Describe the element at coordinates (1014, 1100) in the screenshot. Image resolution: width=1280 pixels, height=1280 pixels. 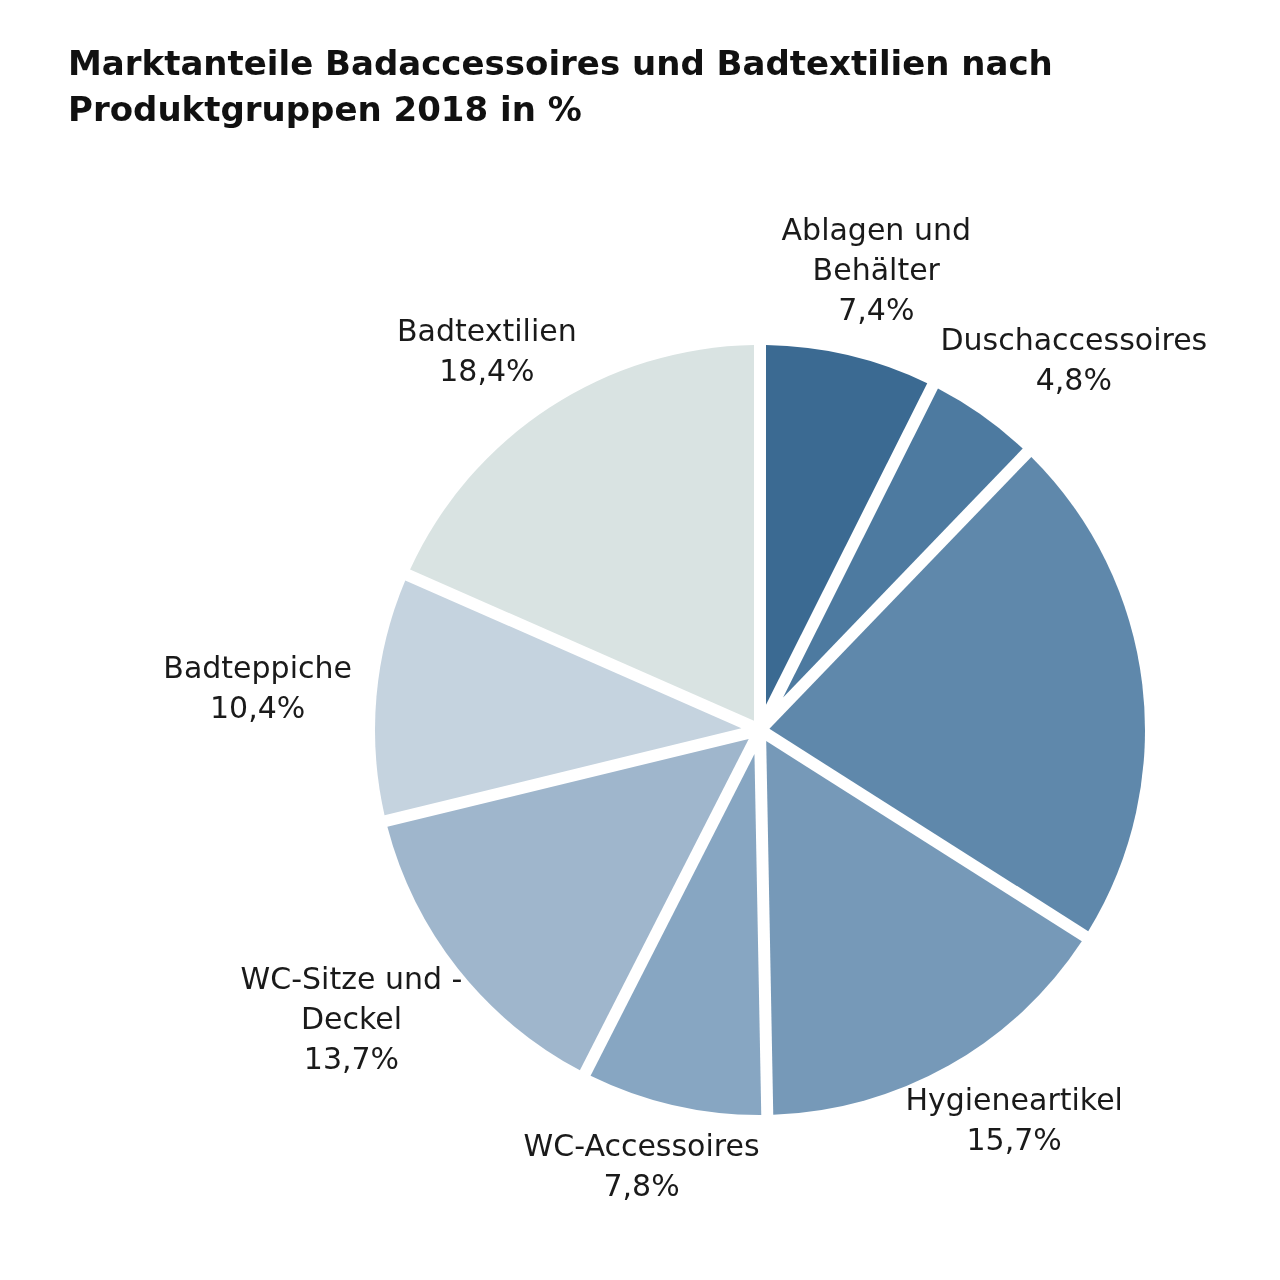
I see `slice-label: Hygieneartikel` at that location.